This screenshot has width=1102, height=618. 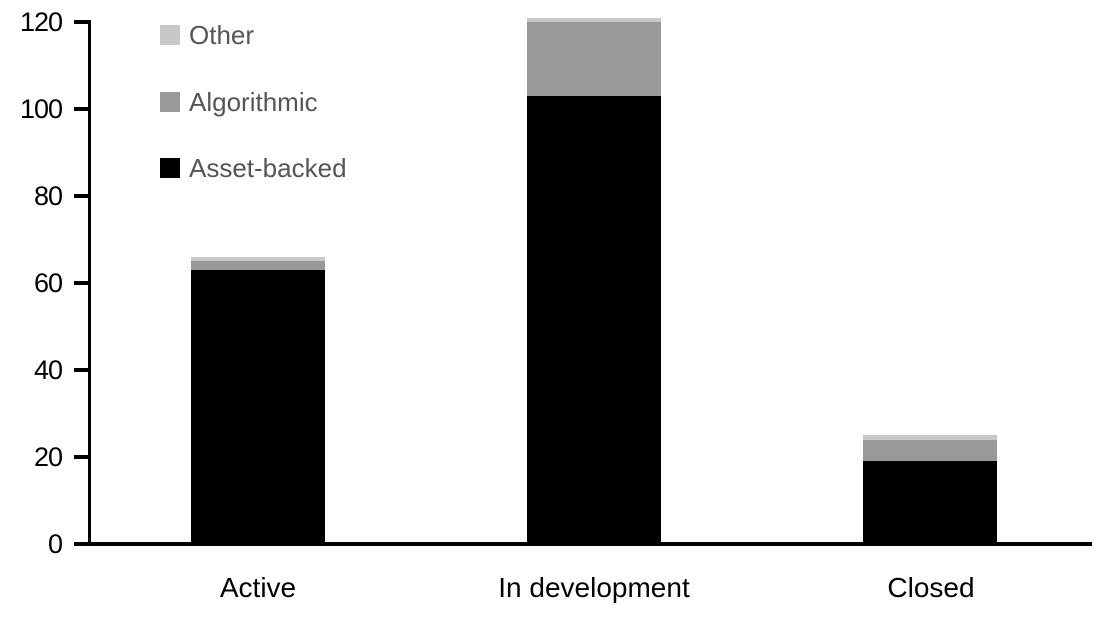 I want to click on legend-label-asset-backed: Asset-backed, so click(x=268, y=167).